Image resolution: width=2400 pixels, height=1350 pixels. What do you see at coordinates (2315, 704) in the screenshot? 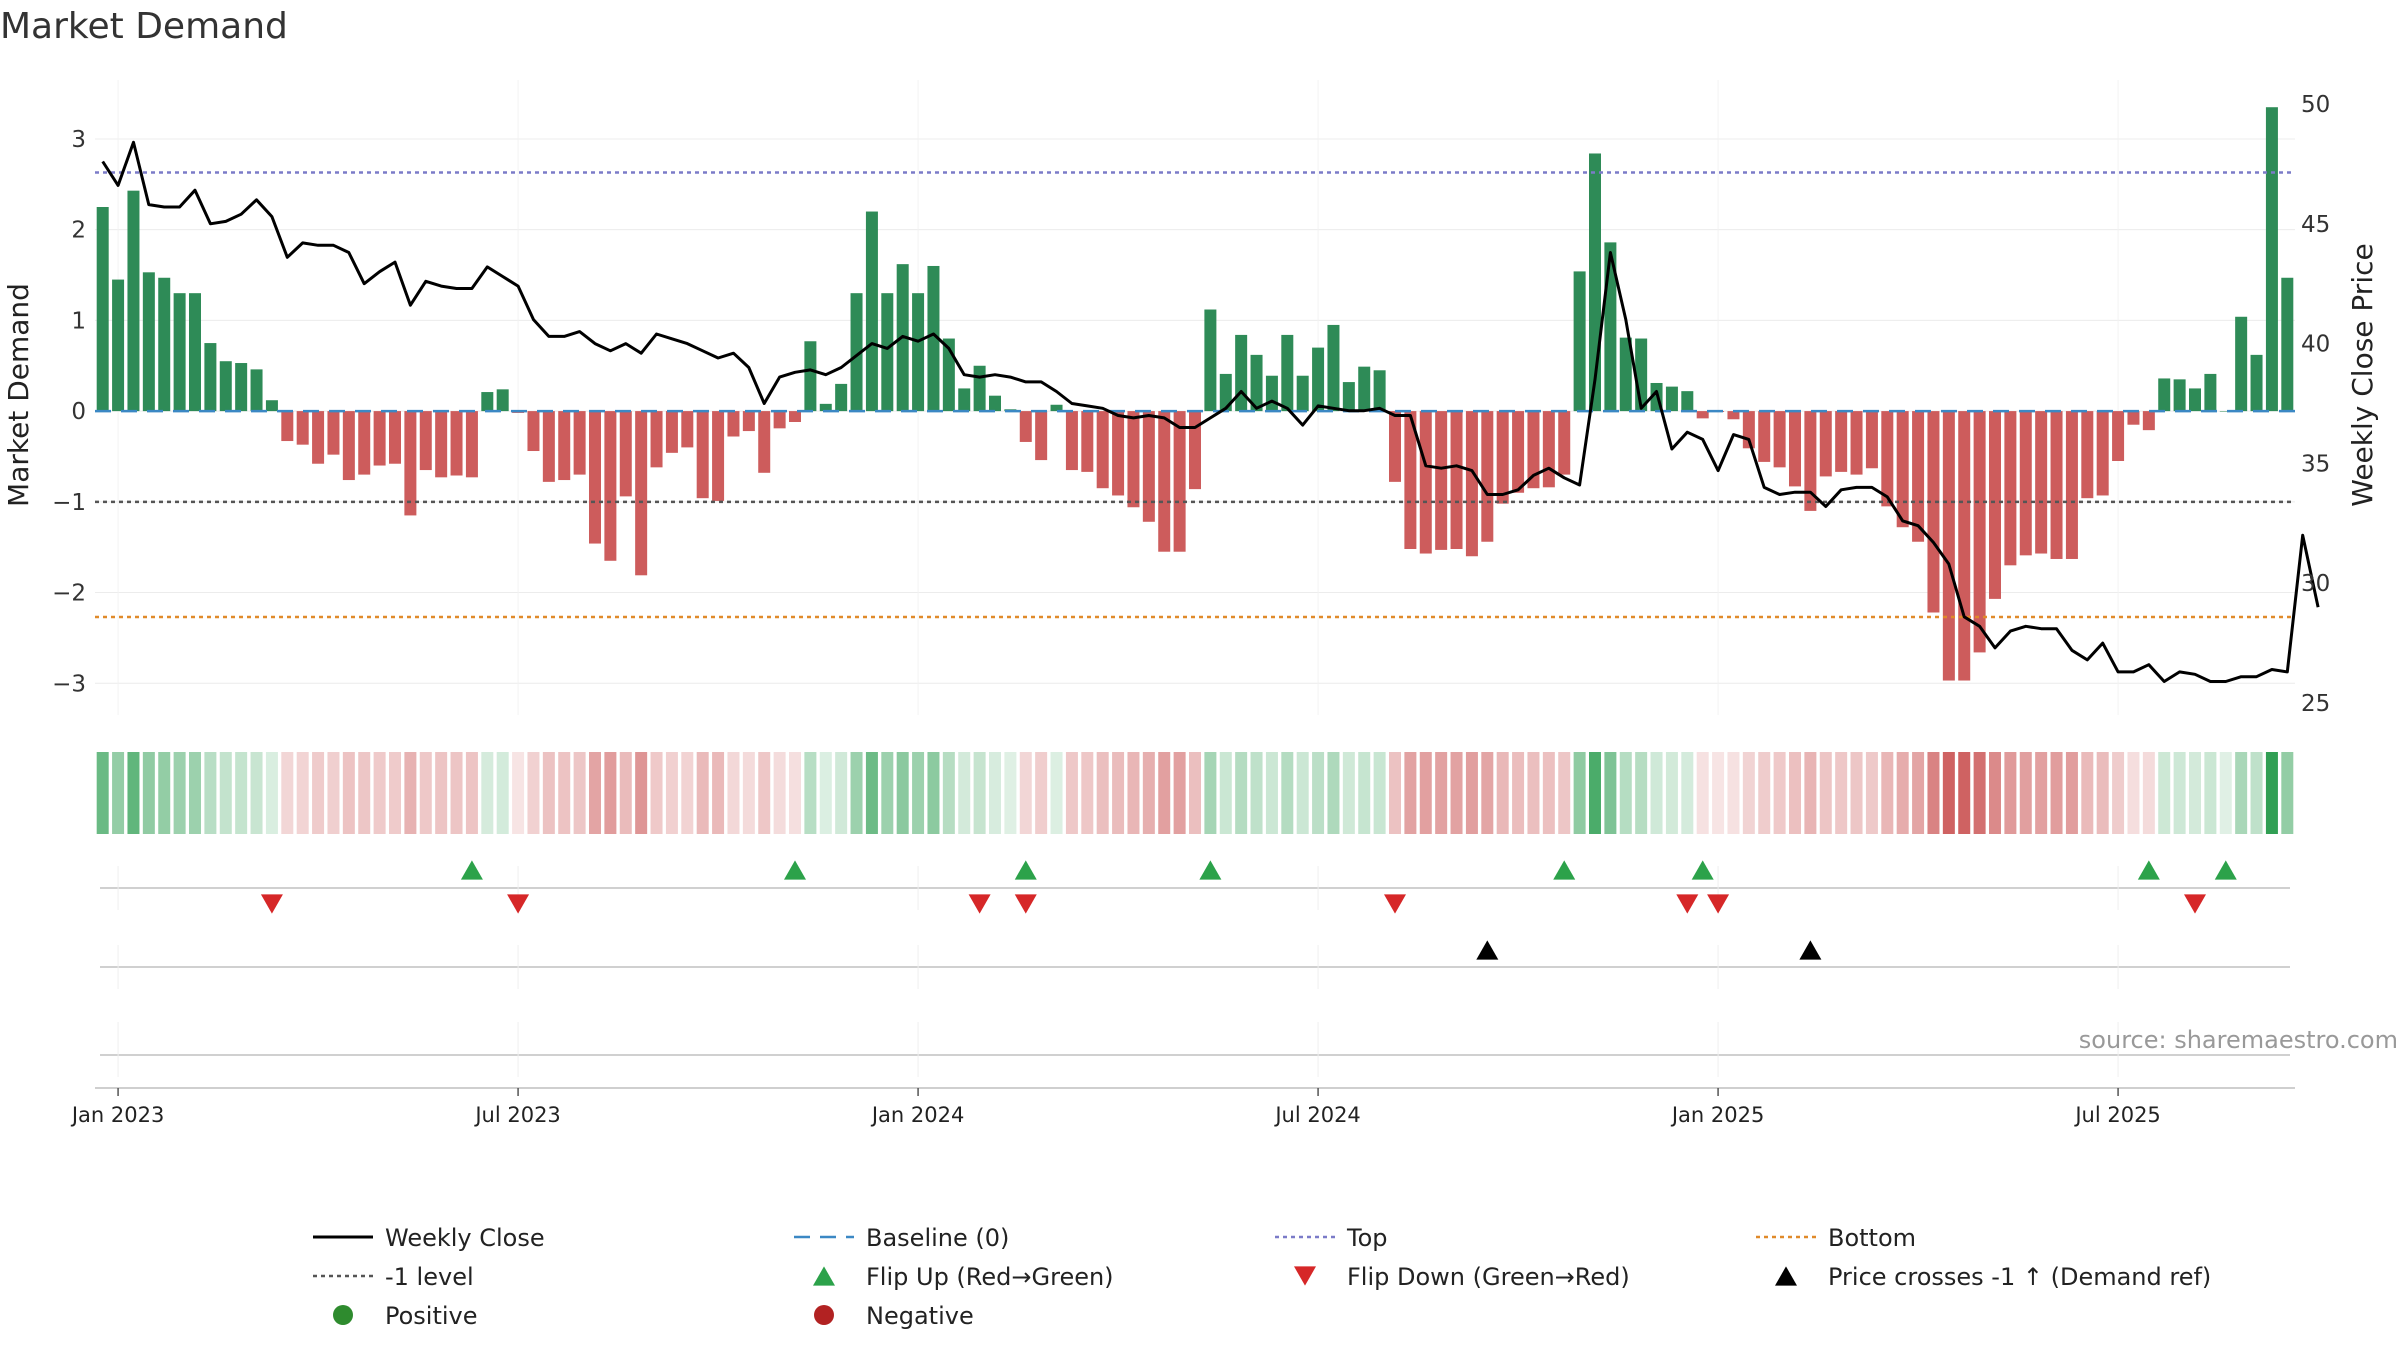
I see `y2-tick-label: 25` at bounding box center [2315, 704].